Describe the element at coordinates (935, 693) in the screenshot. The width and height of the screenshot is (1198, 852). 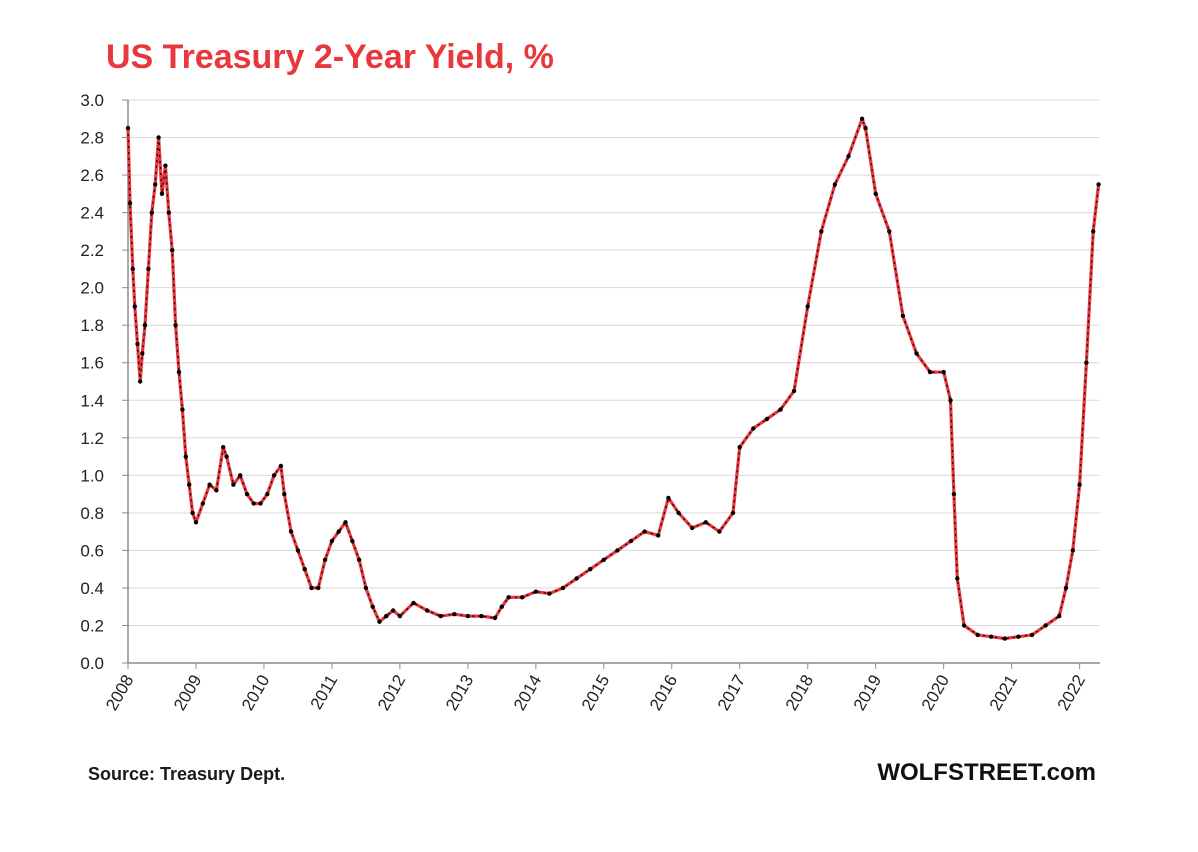
I see `x-tick-label: 2020` at that location.